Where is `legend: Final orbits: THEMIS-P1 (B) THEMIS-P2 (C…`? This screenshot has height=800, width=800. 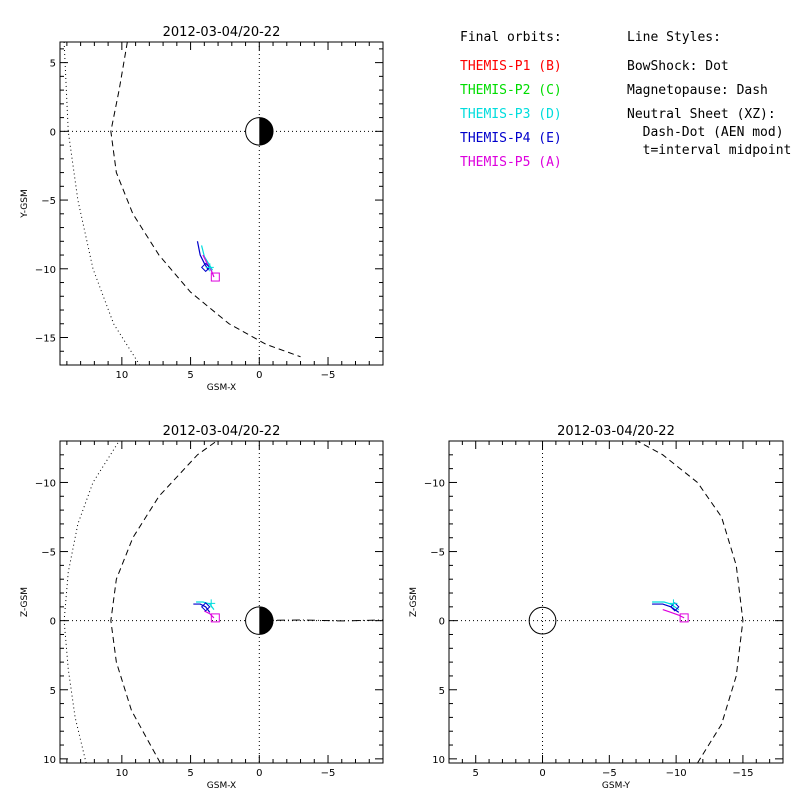
legend: Final orbits: THEMIS-P1 (B) THEMIS-P2 (C… is located at coordinates (625, 100).